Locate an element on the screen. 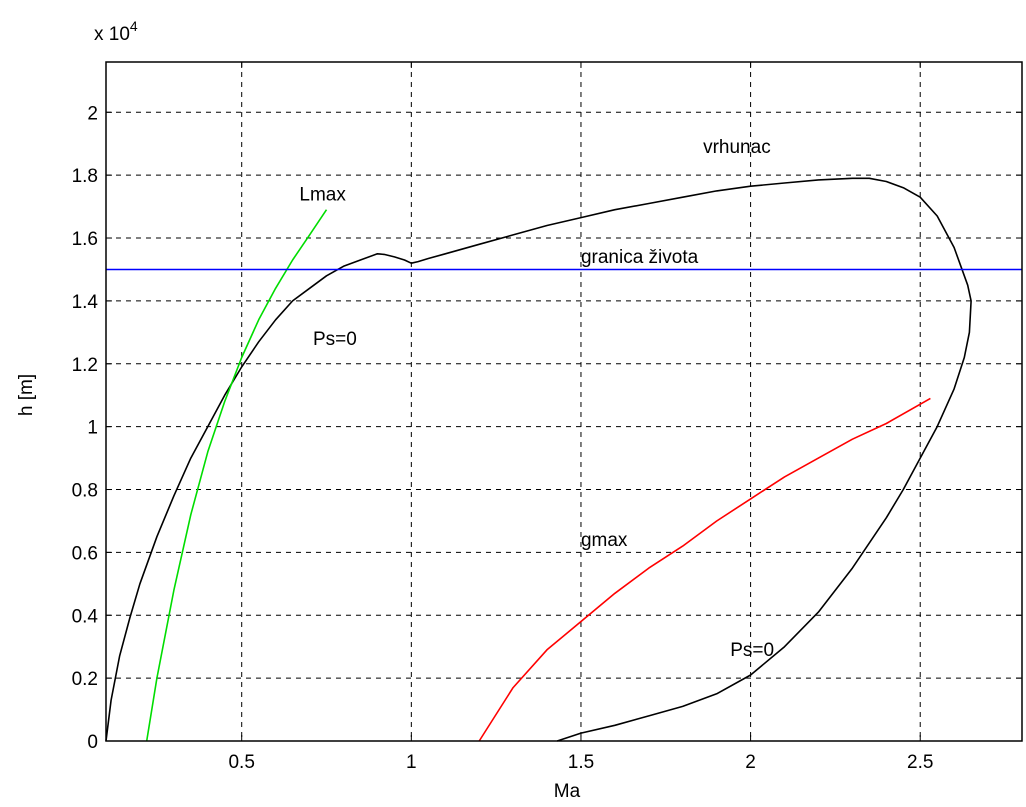  y-tick-label: 1.4 is located at coordinates (85, 302).